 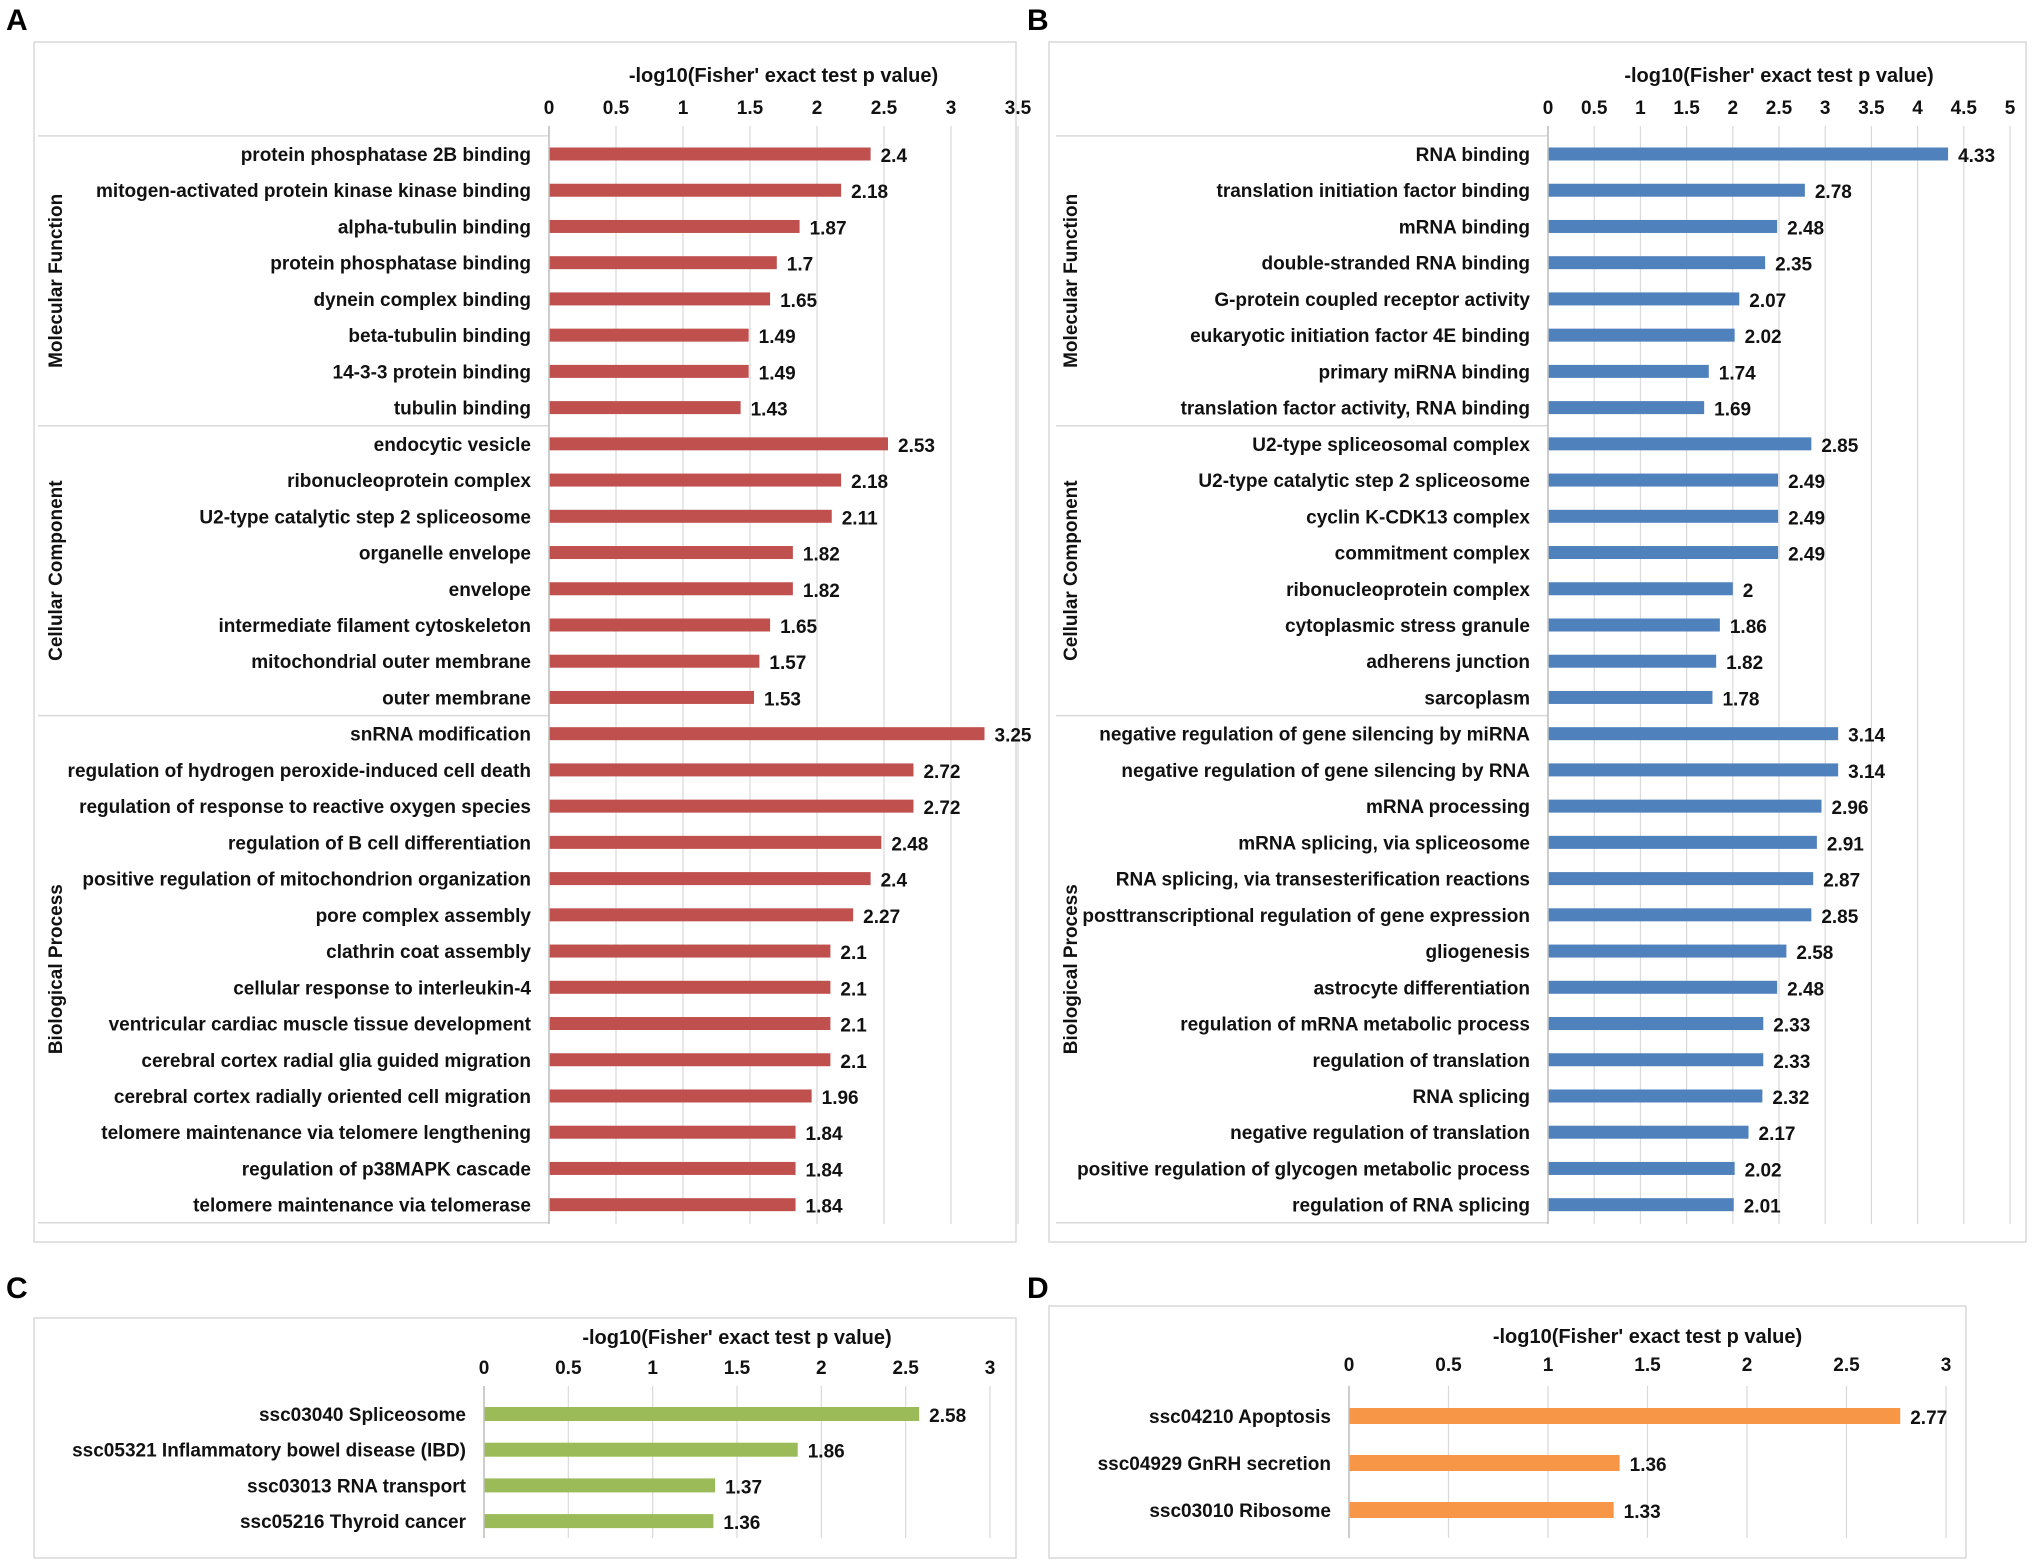 What do you see at coordinates (1839, 917) in the screenshot?
I see `value-label: 2.85` at bounding box center [1839, 917].